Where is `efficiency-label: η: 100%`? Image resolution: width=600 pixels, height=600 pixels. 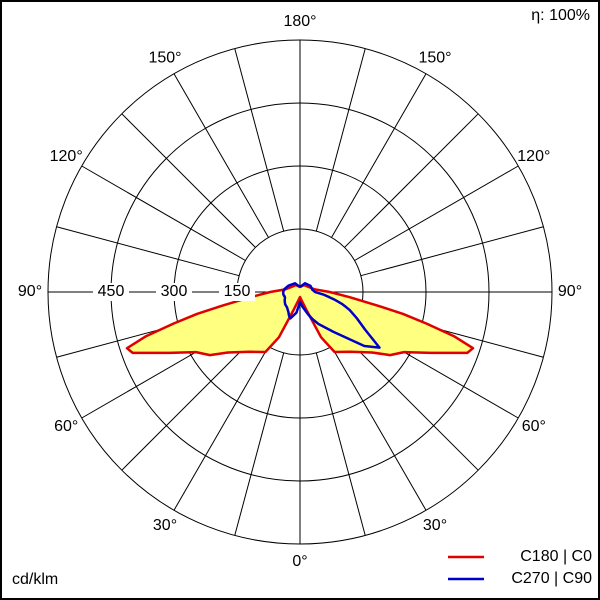
efficiency-label: η: 100% is located at coordinates (560, 15).